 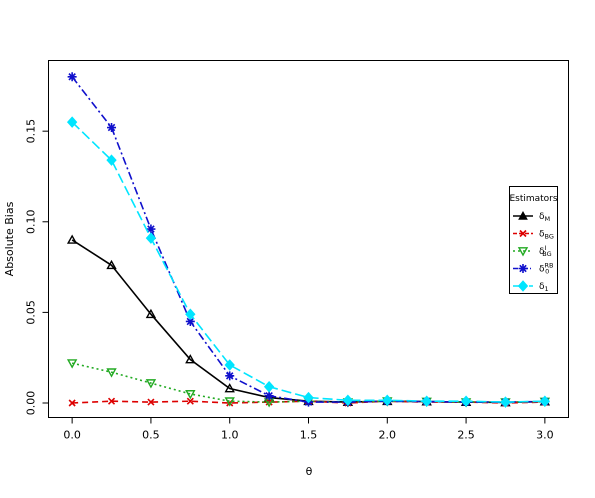 I want to click on x-tick-label: 3.0, so click(x=545, y=435).